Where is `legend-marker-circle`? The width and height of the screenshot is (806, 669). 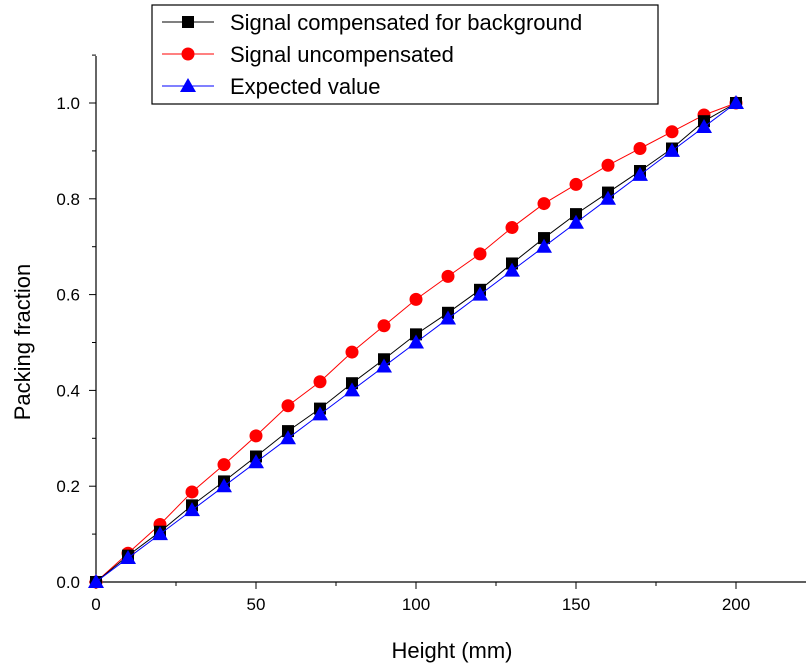
legend-marker-circle is located at coordinates (188, 54).